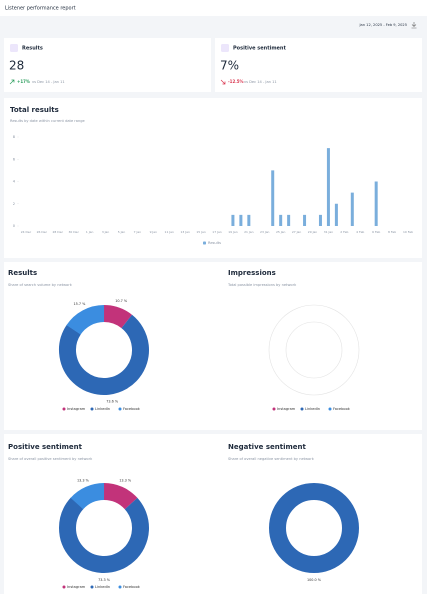 The image size is (427, 594). Describe the element at coordinates (328, 232) in the screenshot. I see `x-tick-label: 31 Jan` at that location.